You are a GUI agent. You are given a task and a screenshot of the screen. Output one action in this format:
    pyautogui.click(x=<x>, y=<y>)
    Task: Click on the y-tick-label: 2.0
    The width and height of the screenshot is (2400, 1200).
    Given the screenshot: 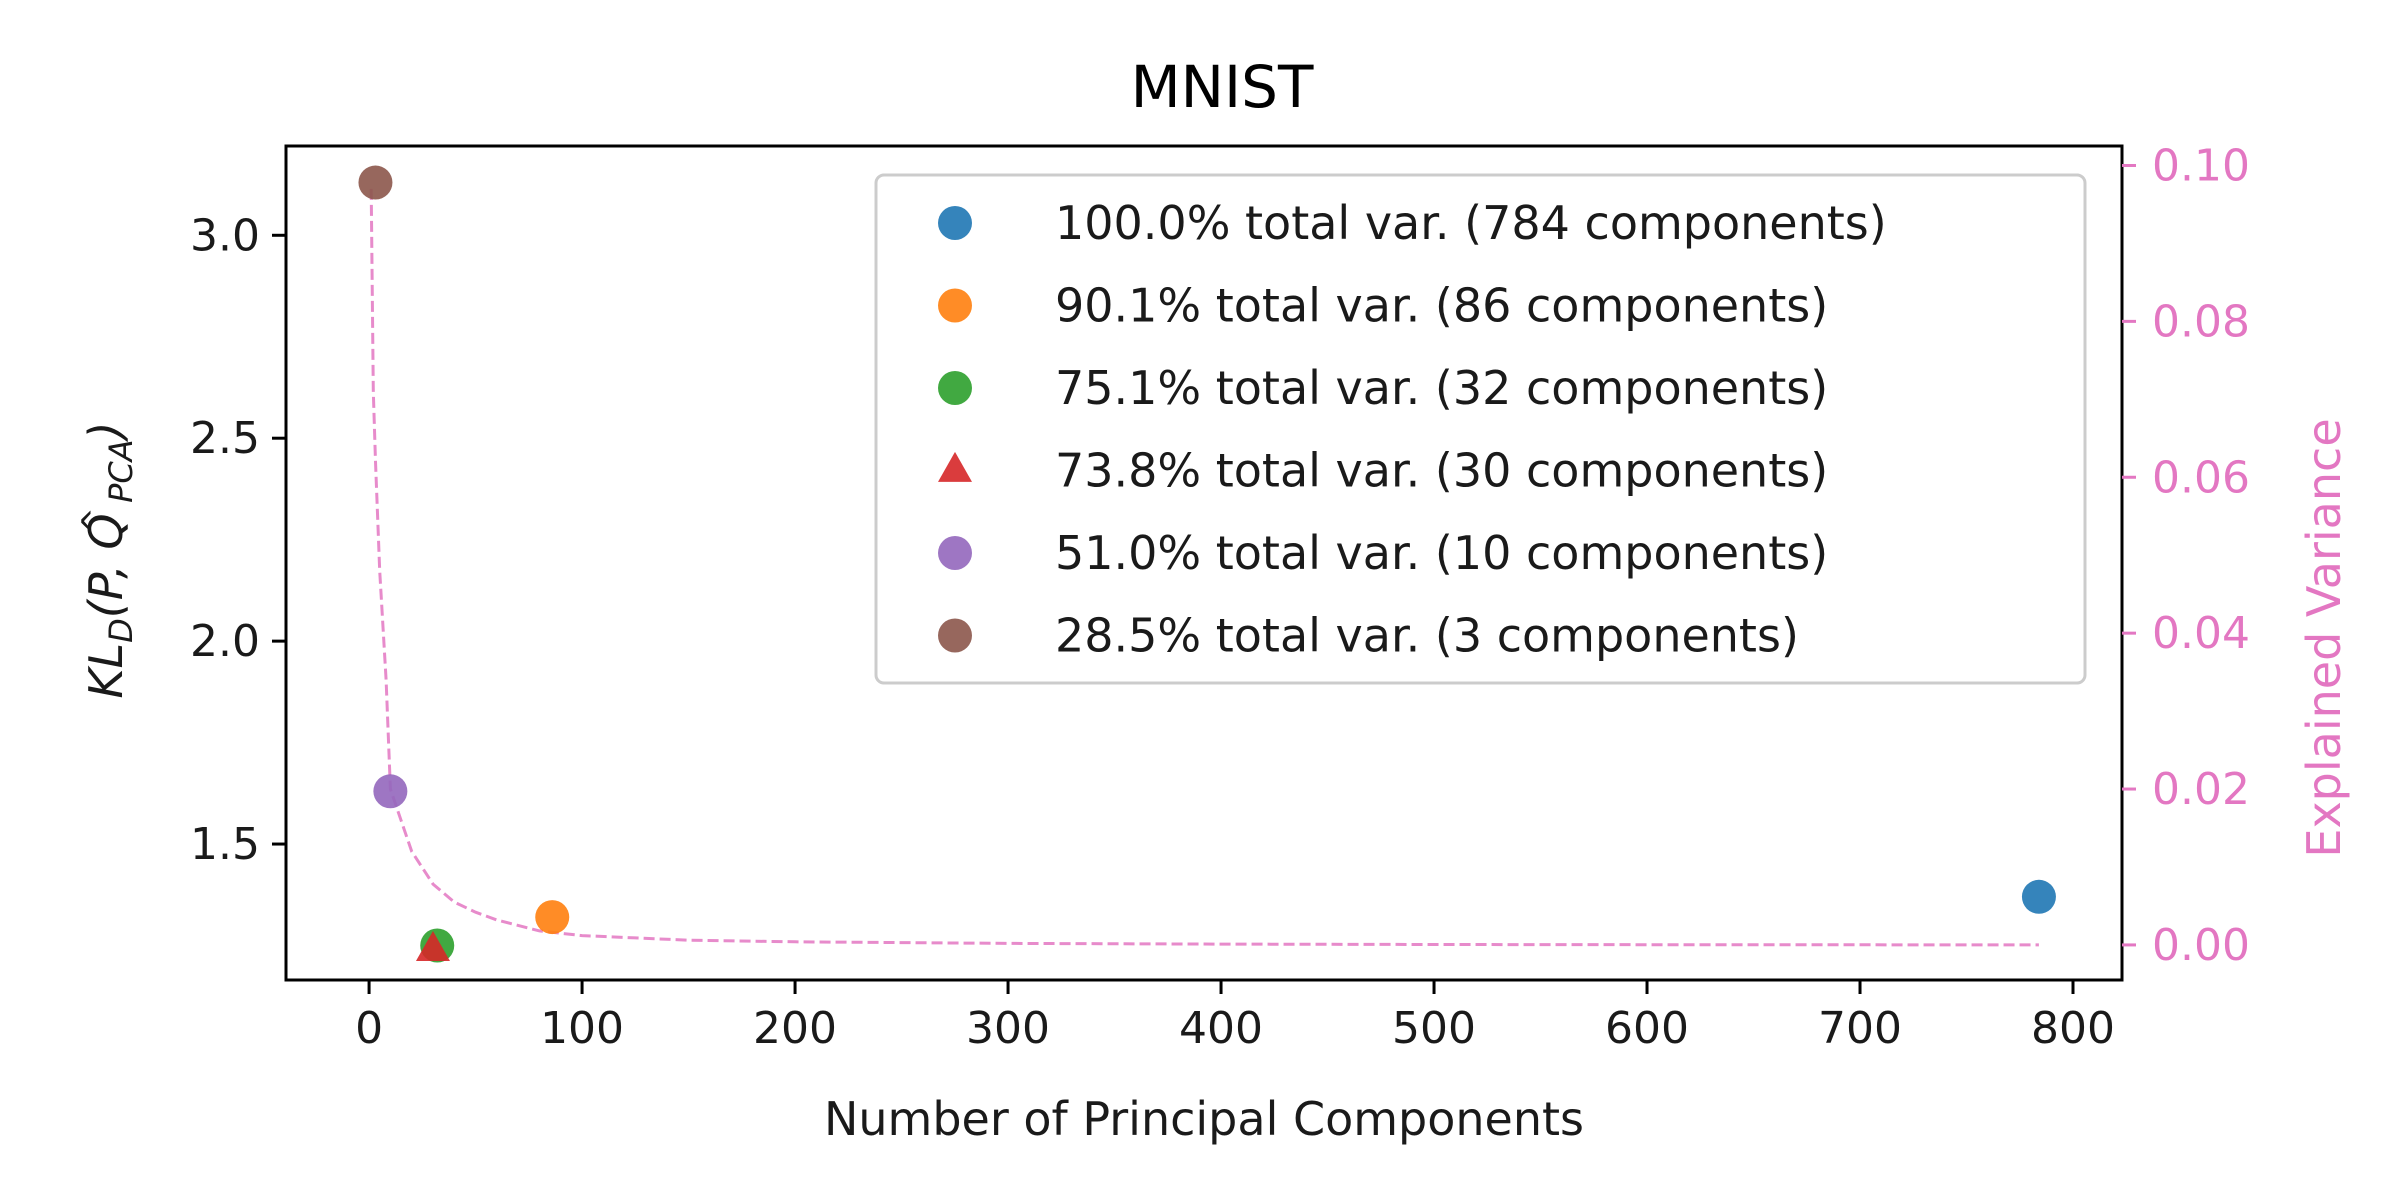 What is the action you would take?
    pyautogui.click(x=225, y=641)
    